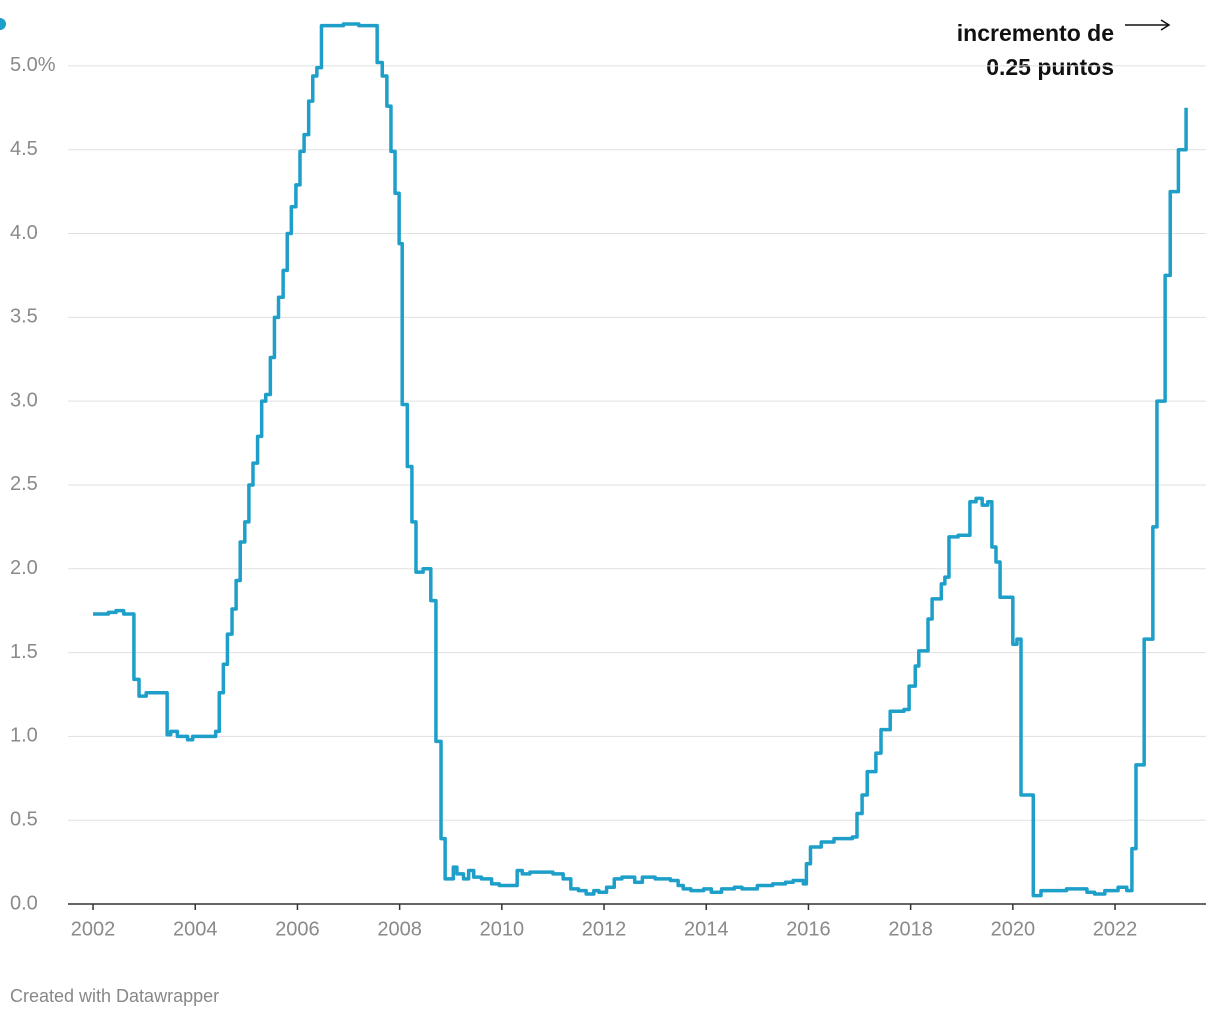  What do you see at coordinates (808, 929) in the screenshot?
I see `x-tick-label: 2016` at bounding box center [808, 929].